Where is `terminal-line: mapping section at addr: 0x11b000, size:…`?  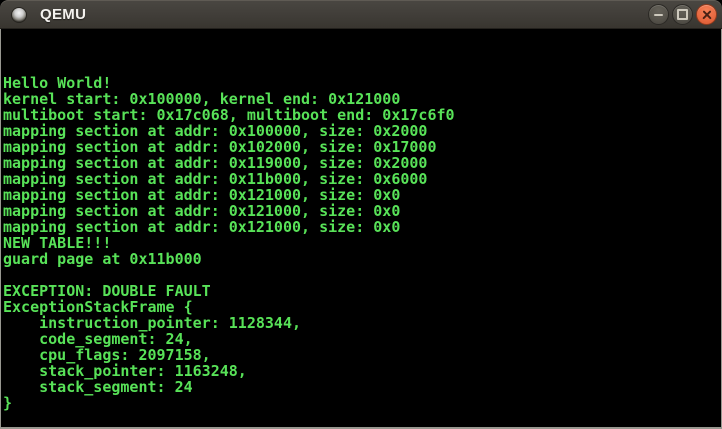
terminal-line: mapping section at addr: 0x11b000, size:… is located at coordinates (215, 179).